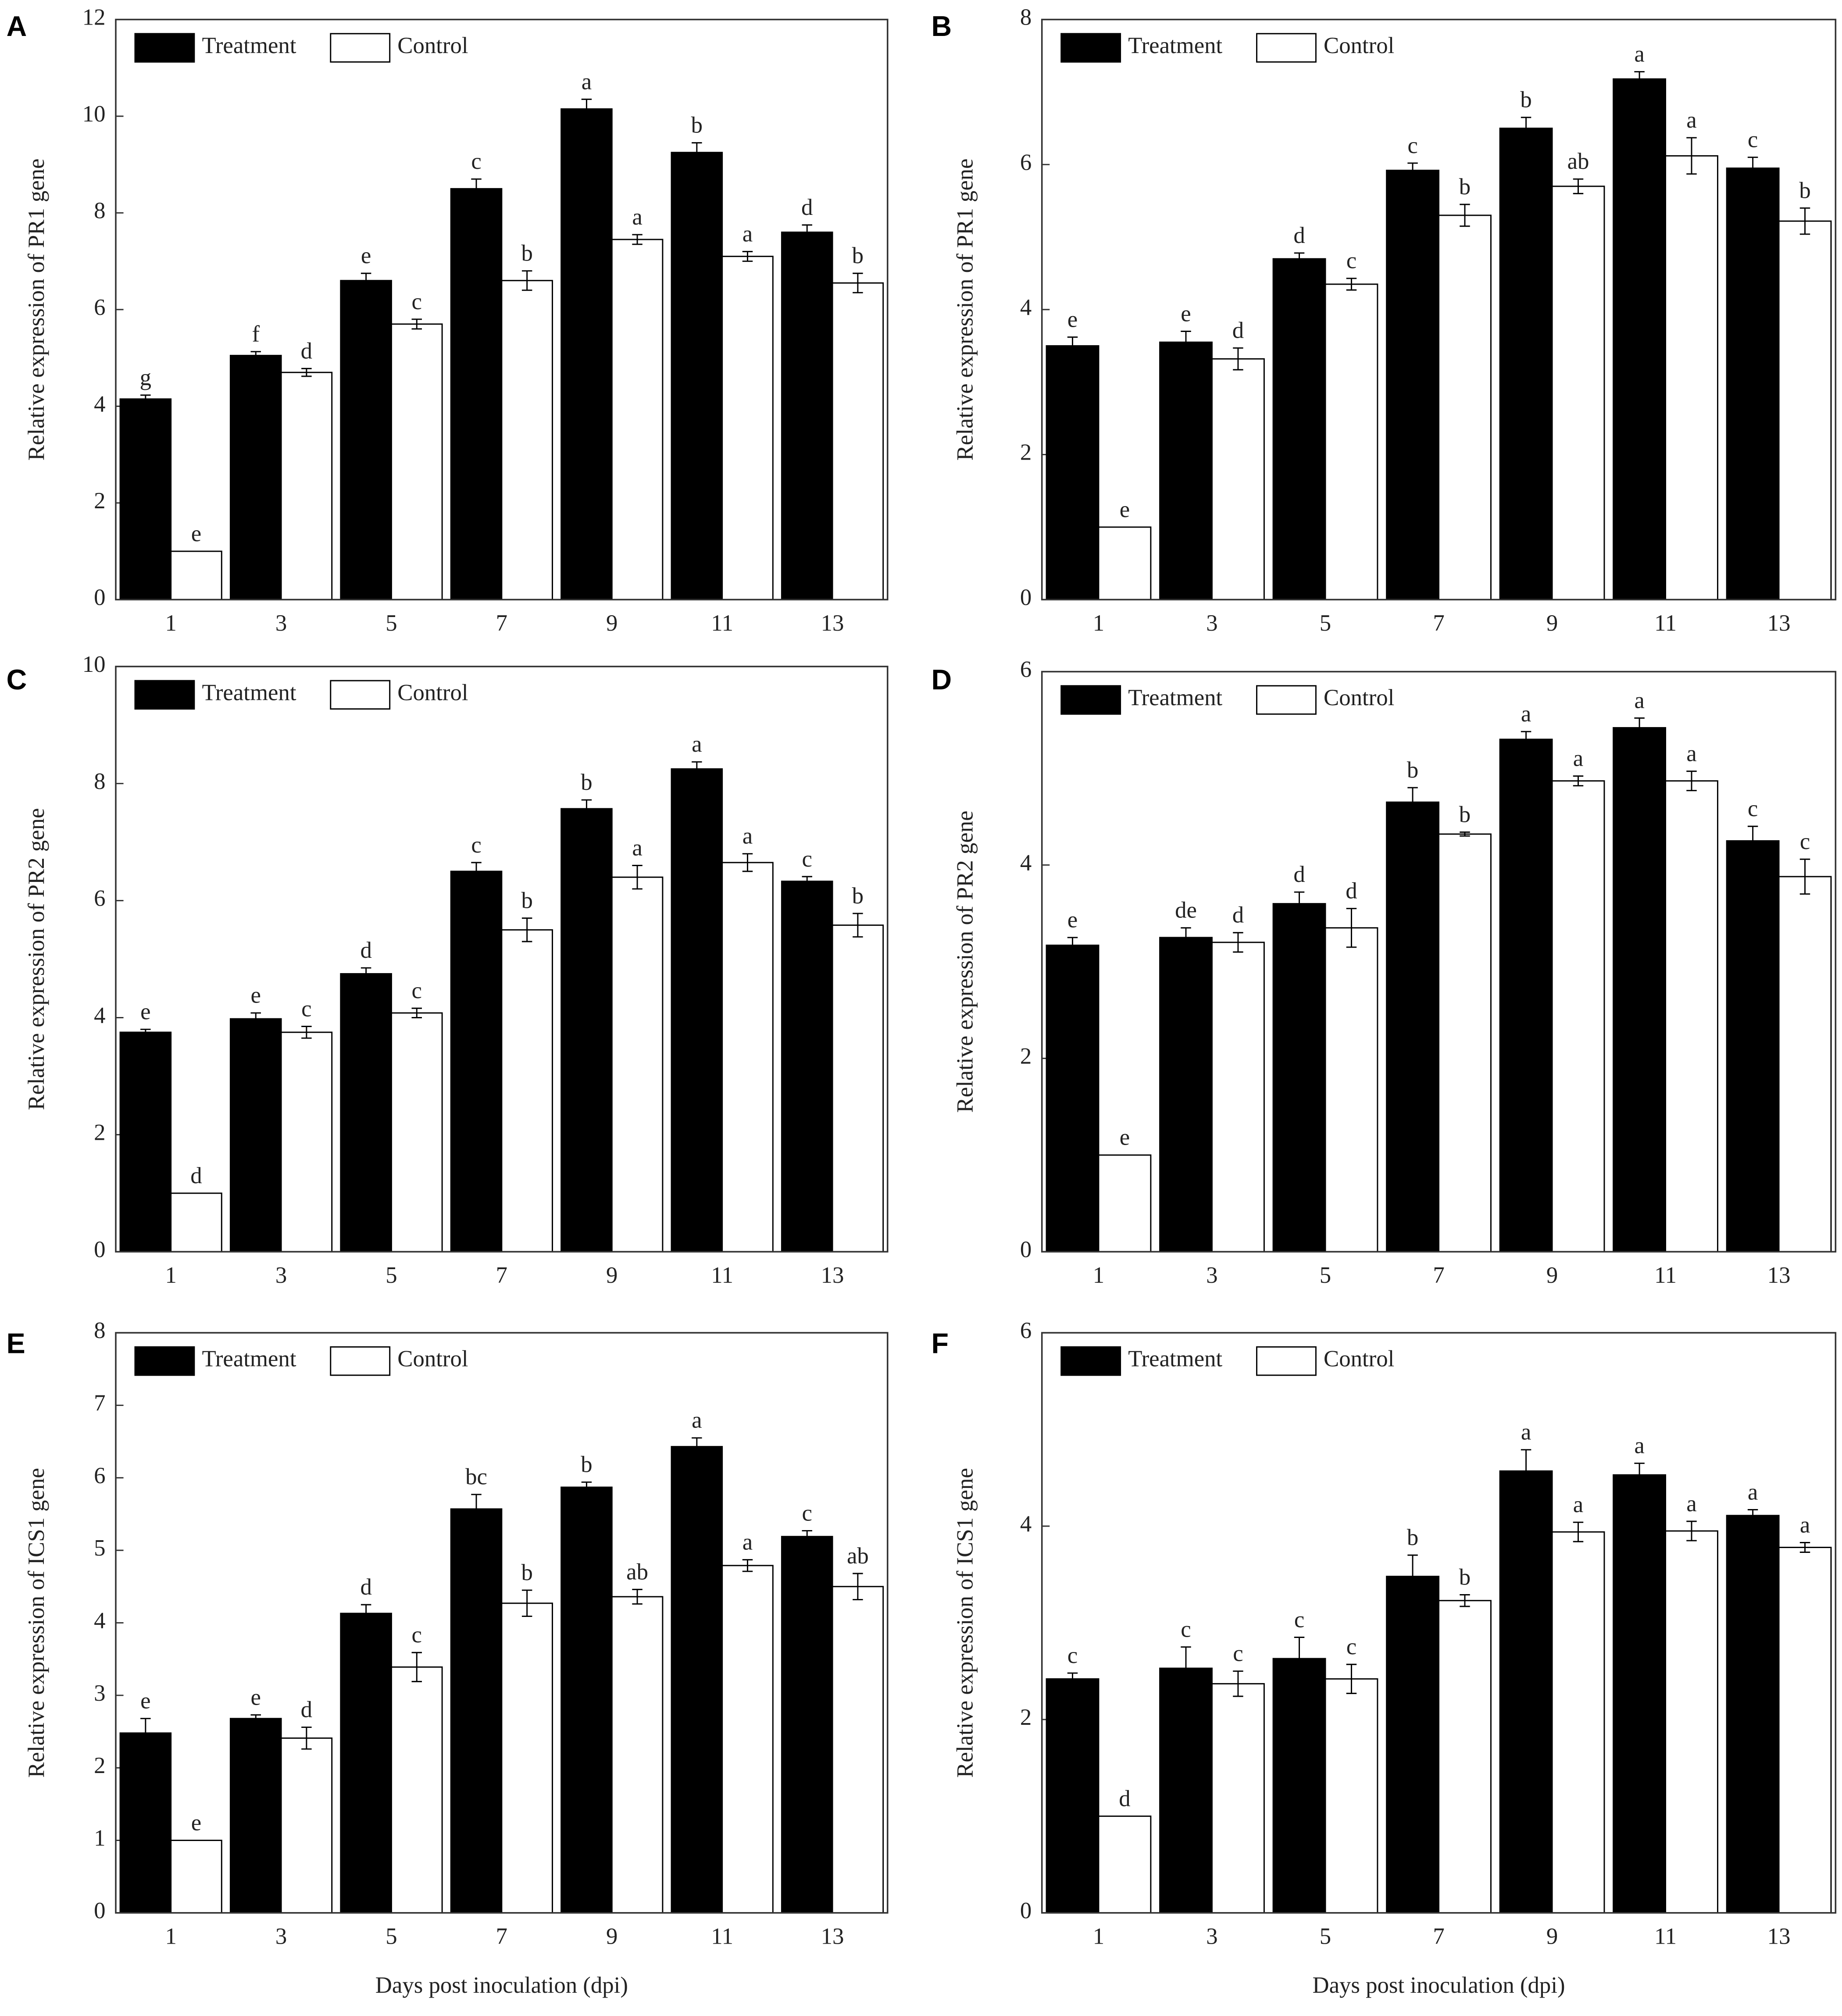  I want to click on y-tick-label: 10, so click(94, 664).